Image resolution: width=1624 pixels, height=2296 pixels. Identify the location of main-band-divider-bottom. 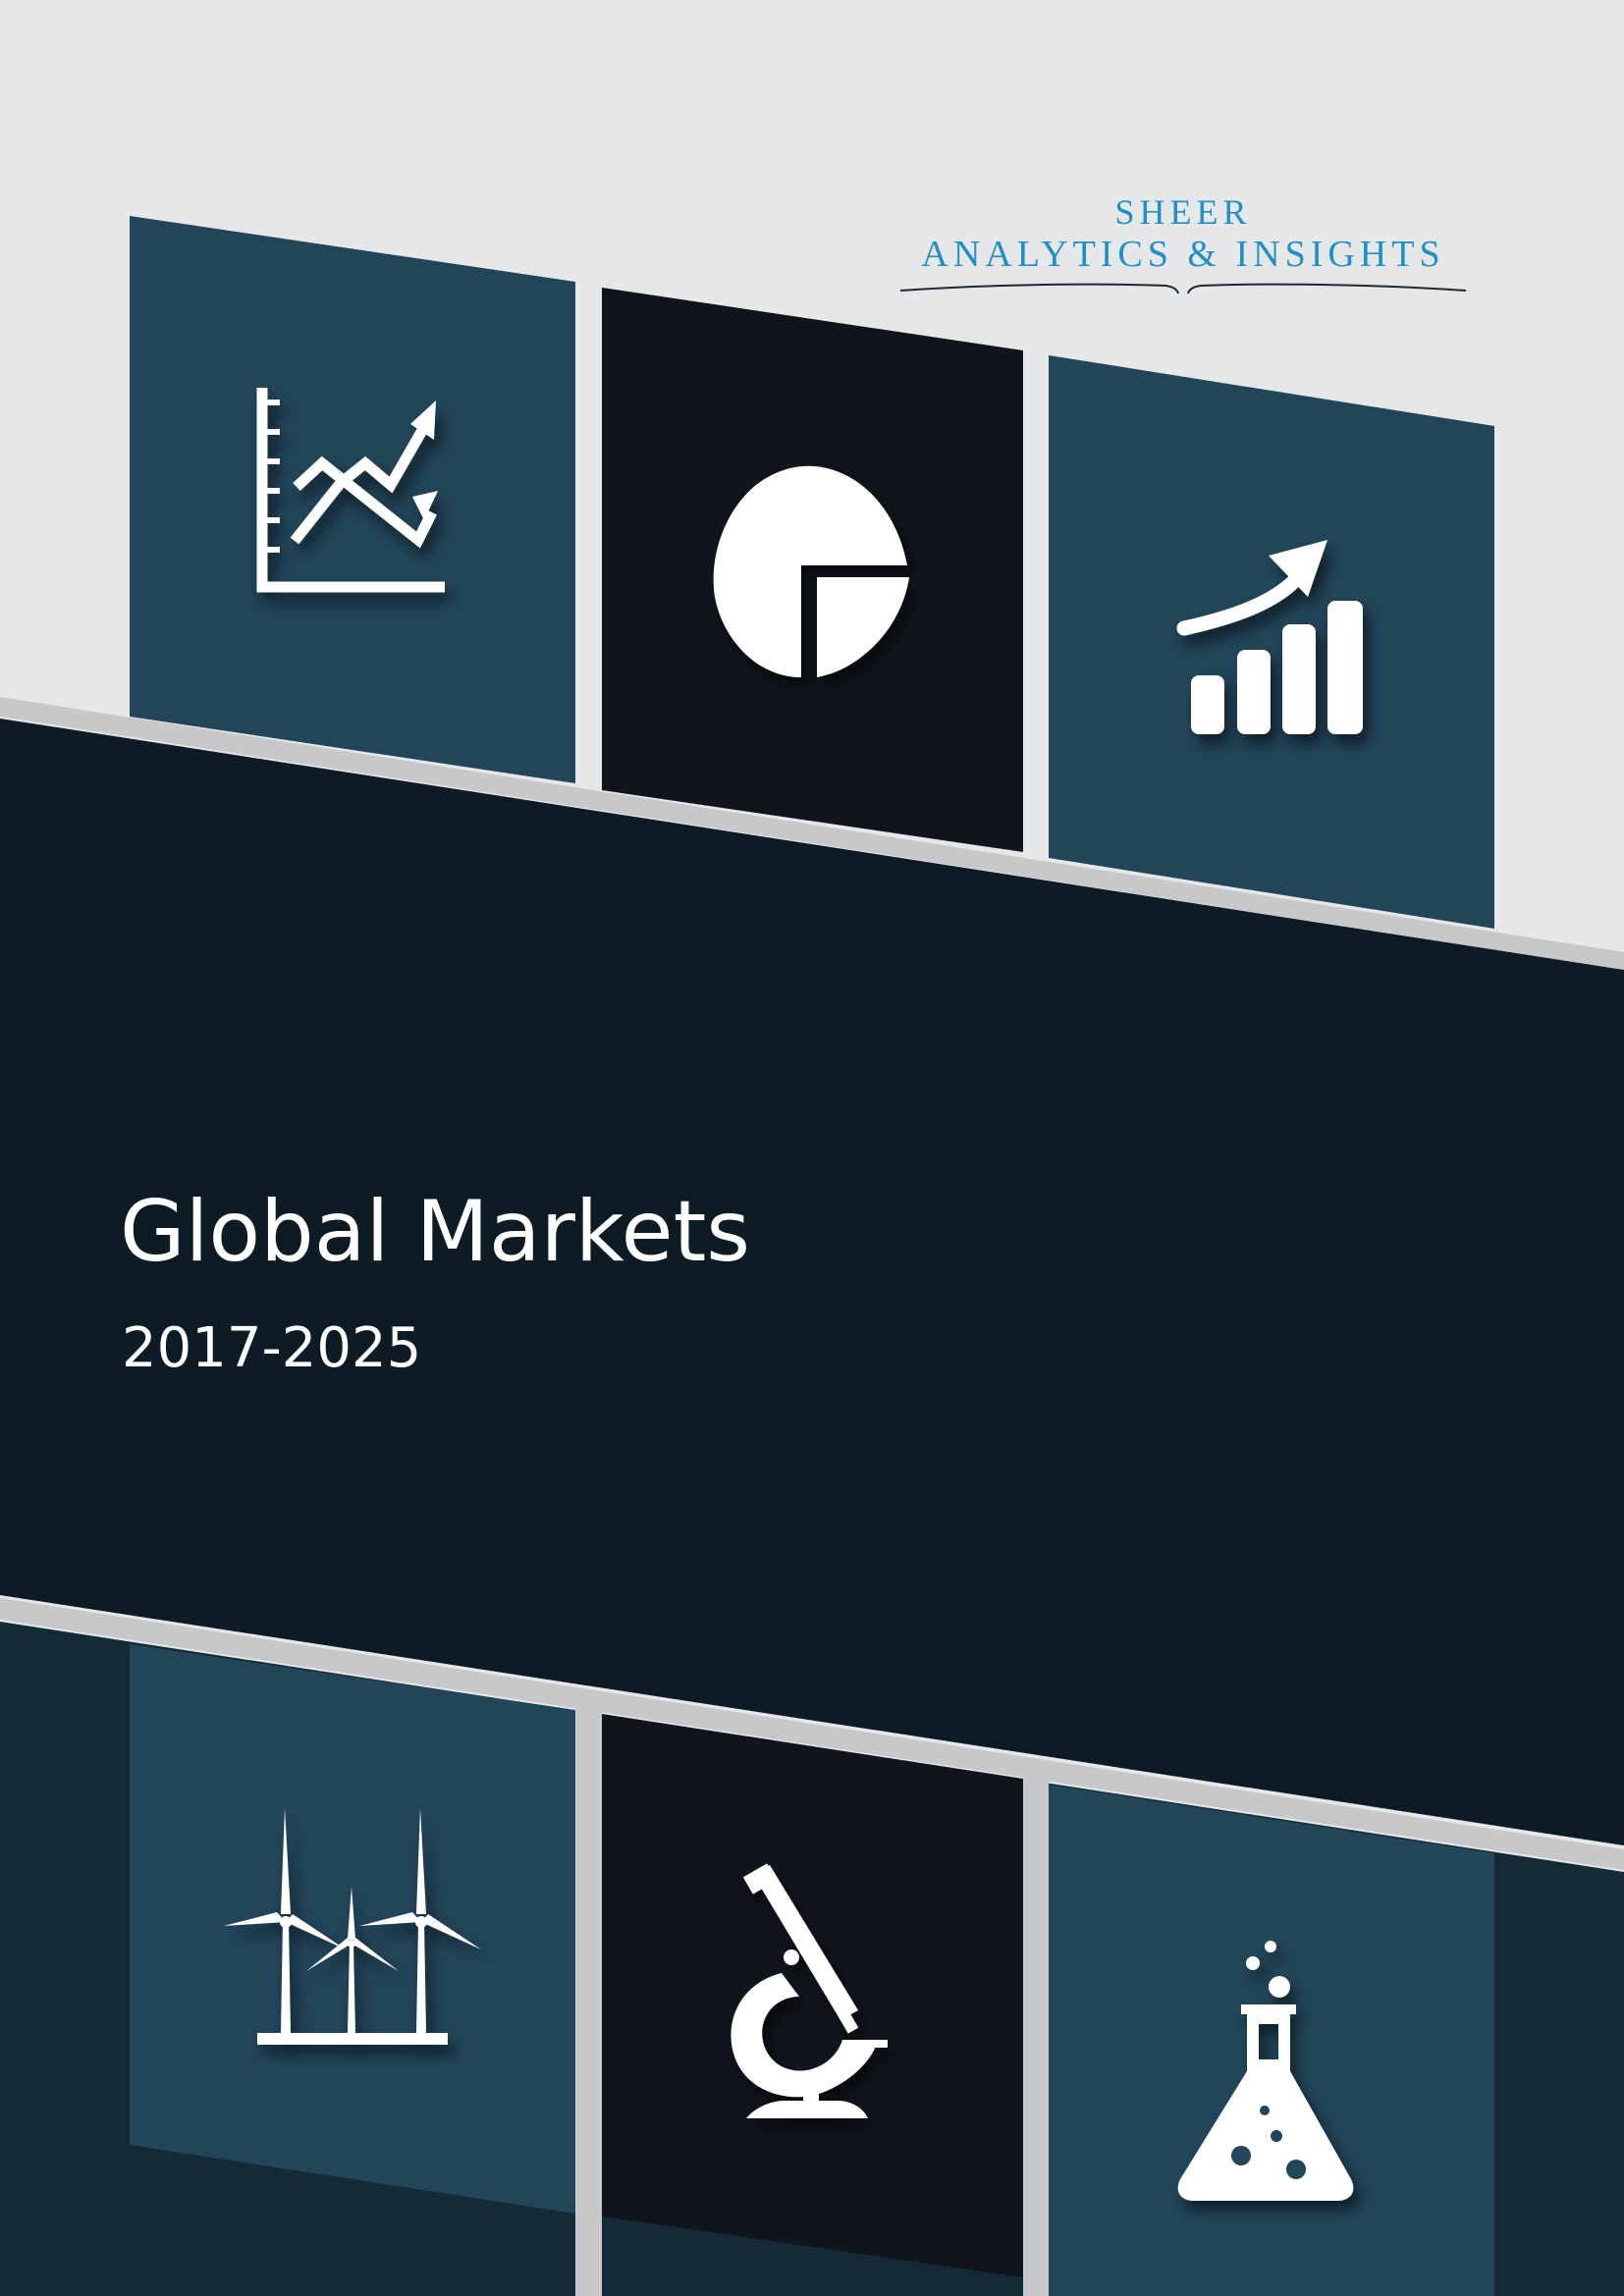
(812, 1734).